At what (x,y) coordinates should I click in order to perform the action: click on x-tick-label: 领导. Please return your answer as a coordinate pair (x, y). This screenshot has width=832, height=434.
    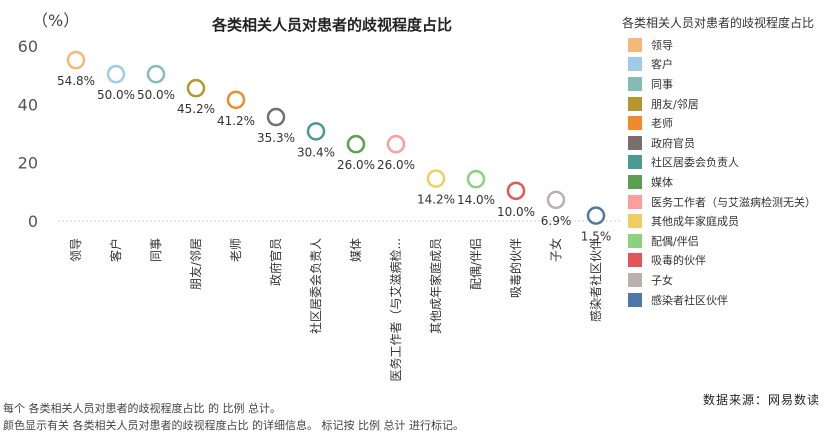
    Looking at the image, I should click on (76, 250).